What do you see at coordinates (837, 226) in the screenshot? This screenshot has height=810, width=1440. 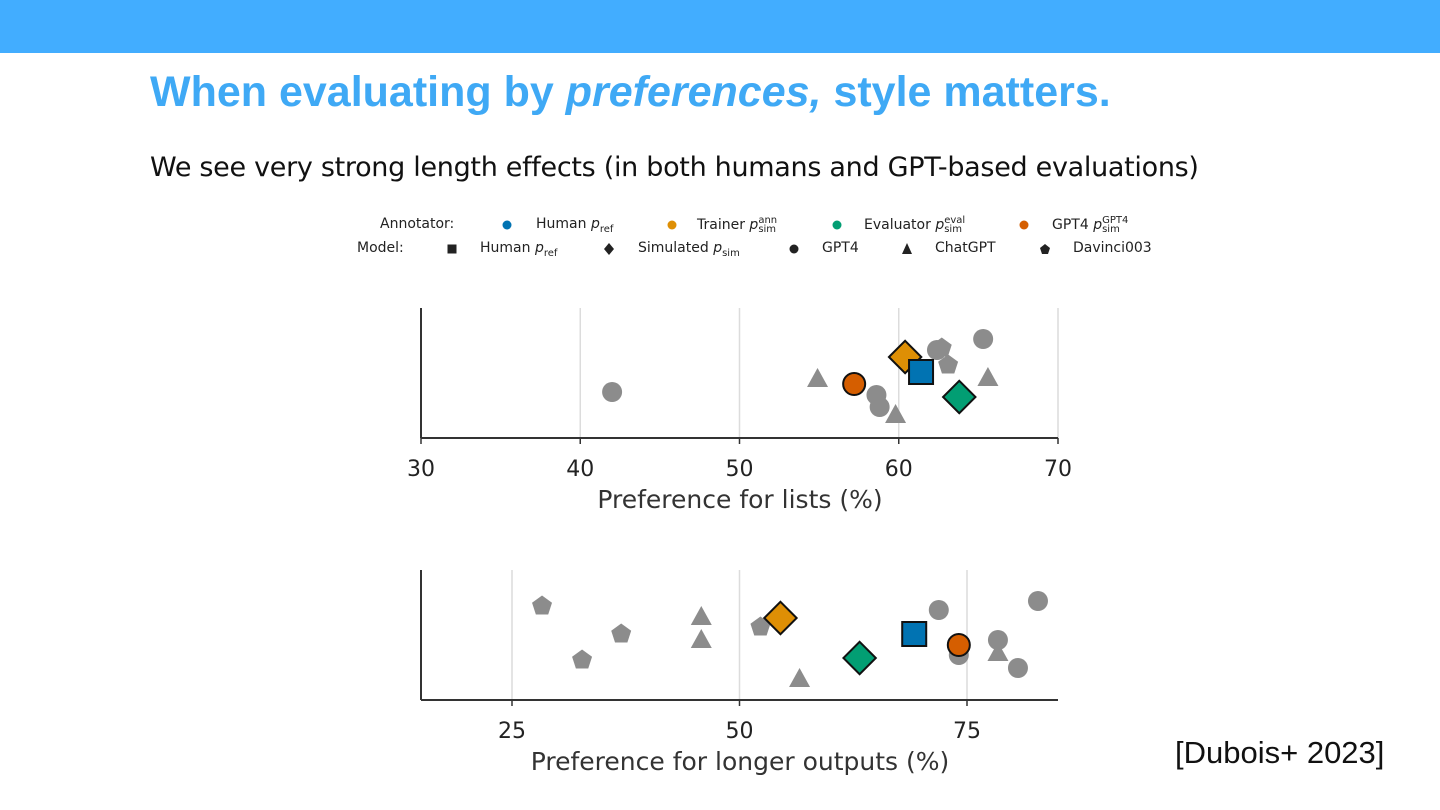 I see `legend-marker-evaluator-icon` at bounding box center [837, 226].